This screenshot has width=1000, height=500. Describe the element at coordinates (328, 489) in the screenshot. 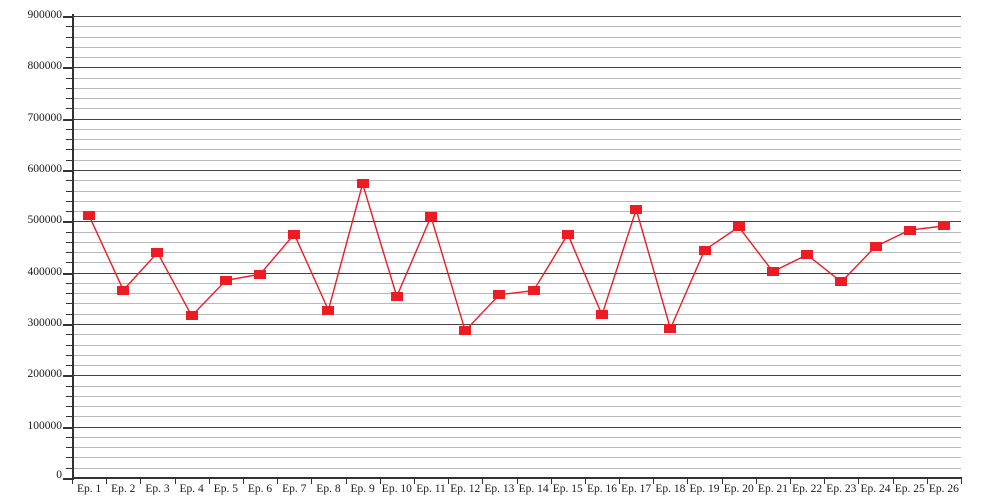

I see `x-axis-tick-label: Ep. 8` at that location.